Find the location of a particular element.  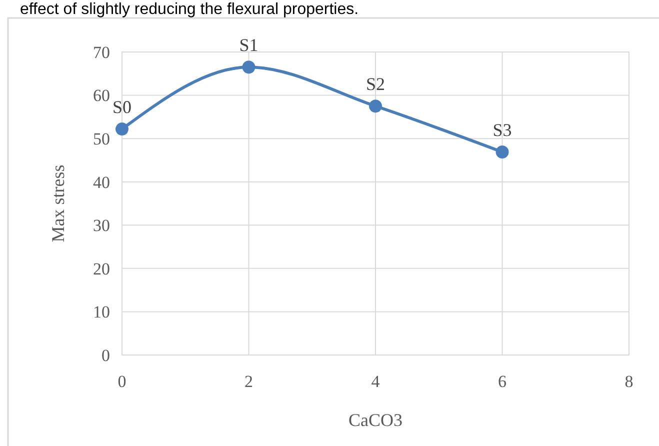

y-tick-label: 40 is located at coordinates (101, 182).